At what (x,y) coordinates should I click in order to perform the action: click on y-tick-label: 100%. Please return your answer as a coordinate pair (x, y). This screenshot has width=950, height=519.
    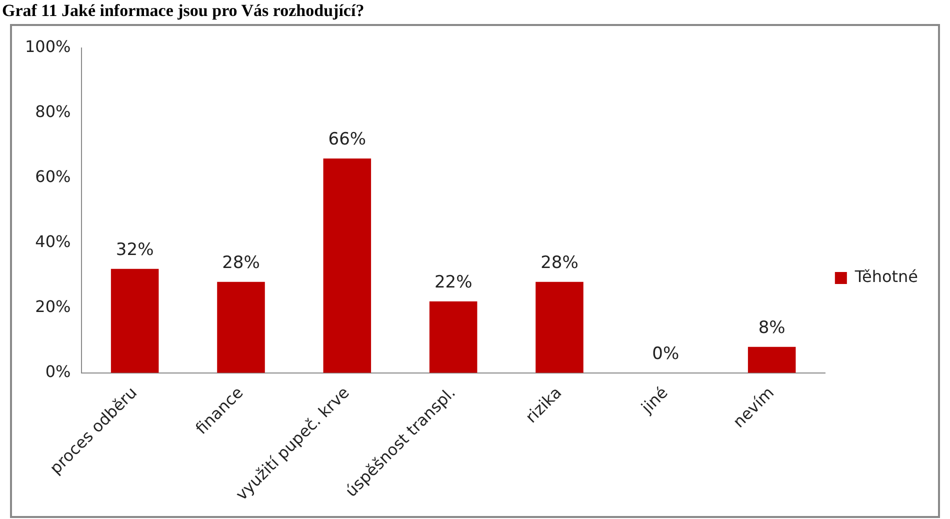
    Looking at the image, I should click on (47, 46).